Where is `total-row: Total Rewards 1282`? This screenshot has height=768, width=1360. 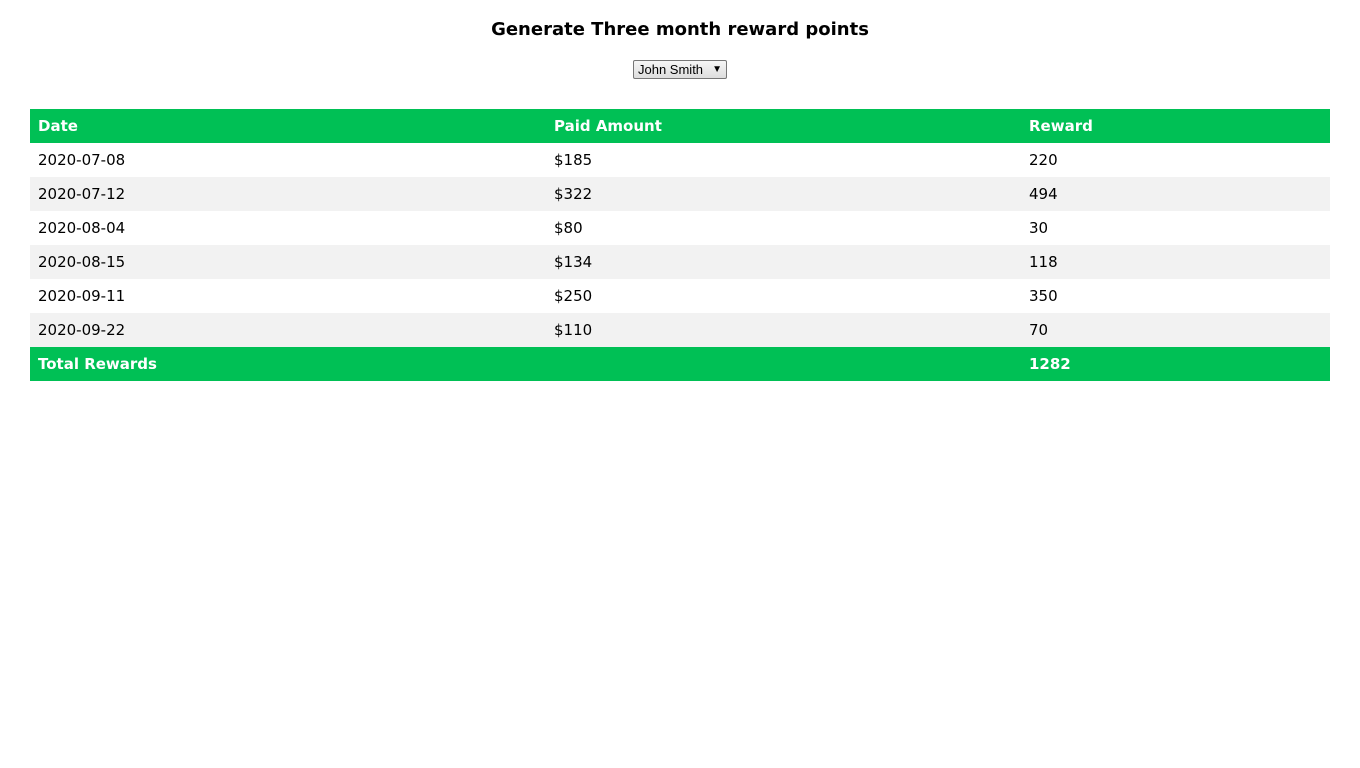 total-row: Total Rewards 1282 is located at coordinates (680, 364).